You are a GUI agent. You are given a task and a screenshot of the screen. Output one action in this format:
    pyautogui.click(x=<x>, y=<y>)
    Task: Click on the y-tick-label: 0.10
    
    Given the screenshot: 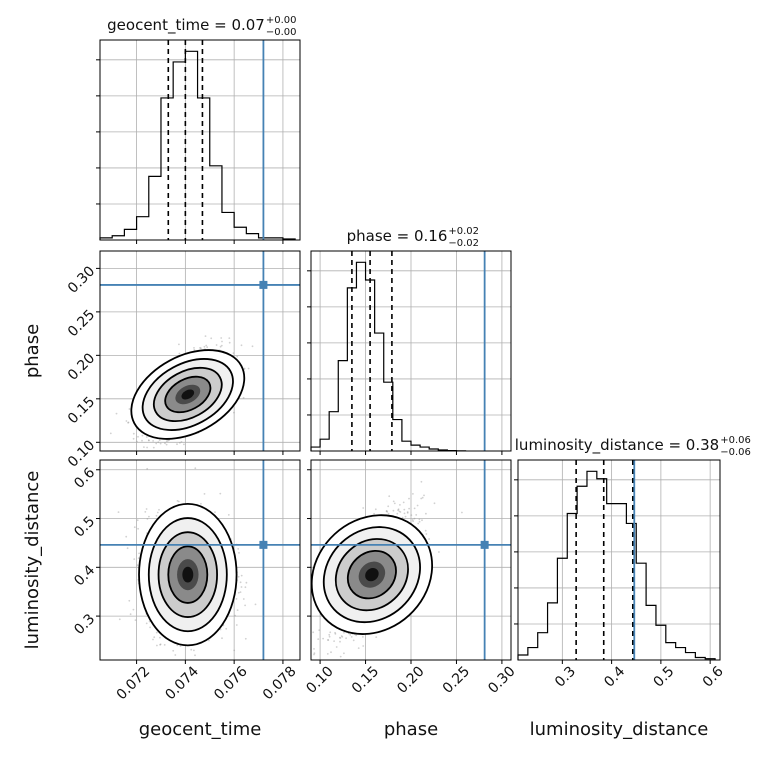 What is the action you would take?
    pyautogui.click(x=81, y=453)
    